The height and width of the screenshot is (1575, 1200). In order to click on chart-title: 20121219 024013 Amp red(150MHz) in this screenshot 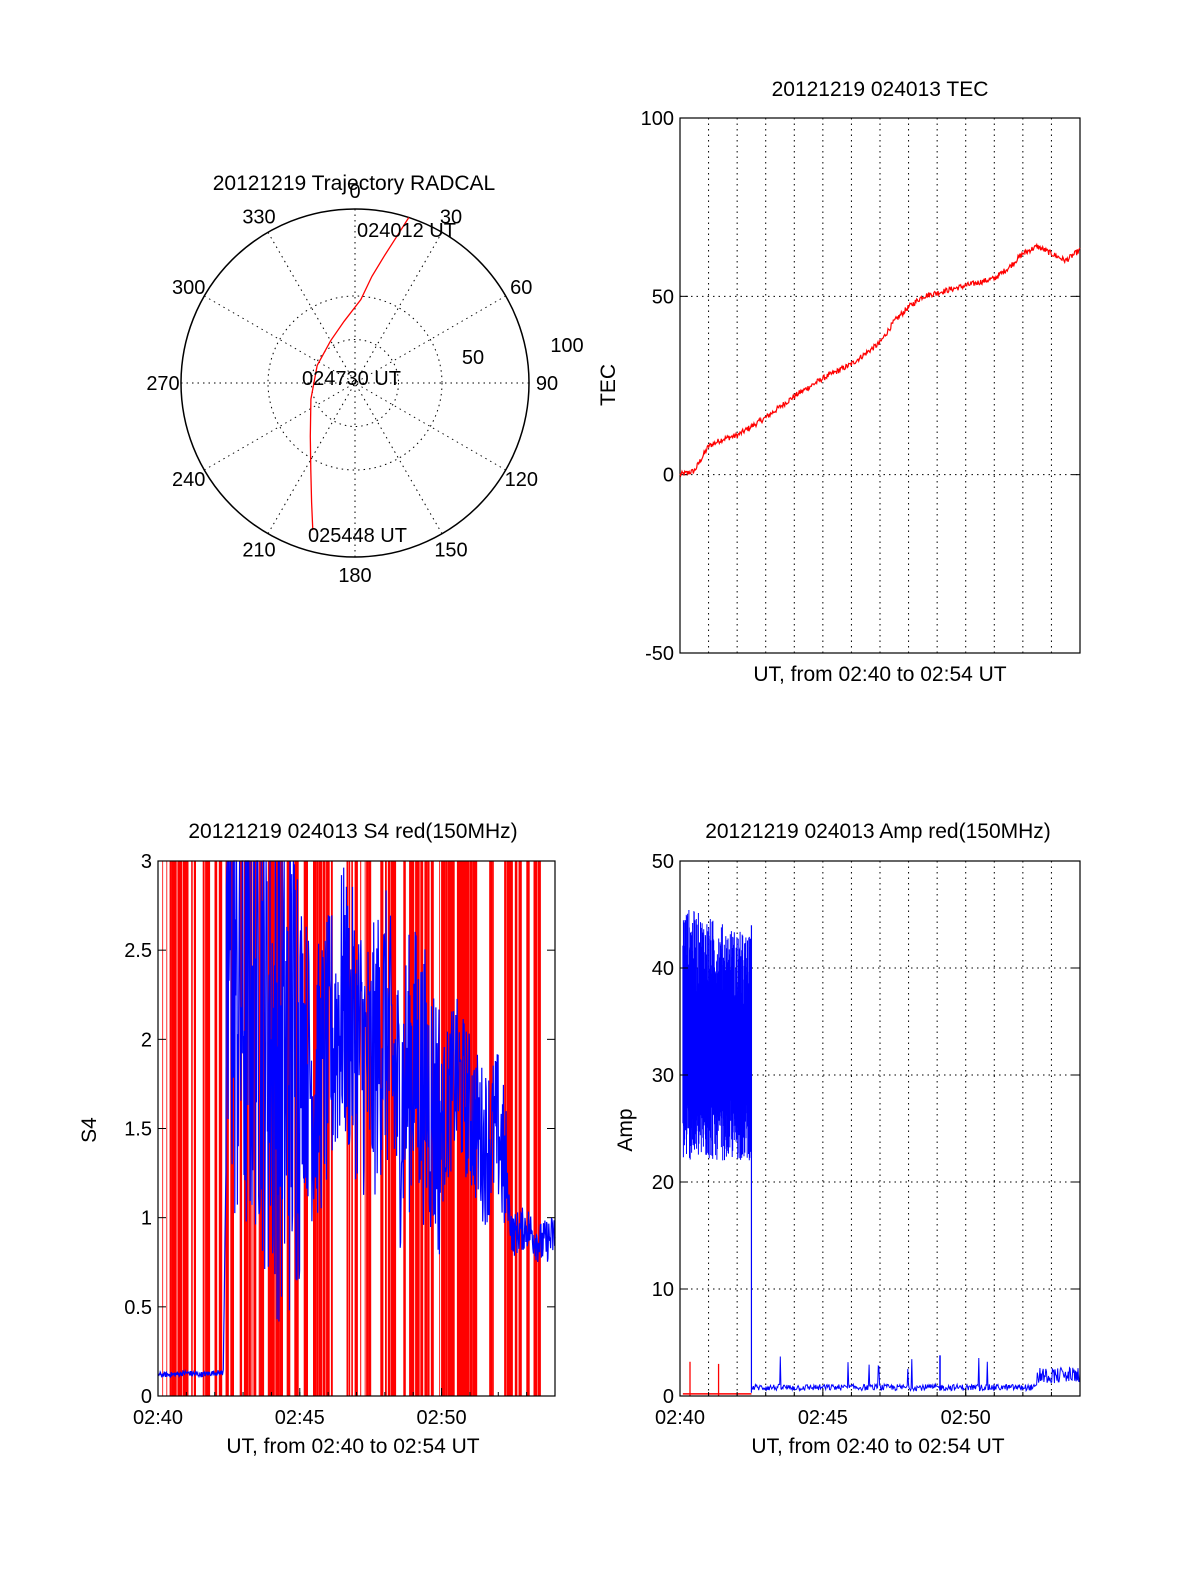, I will do `click(878, 831)`.